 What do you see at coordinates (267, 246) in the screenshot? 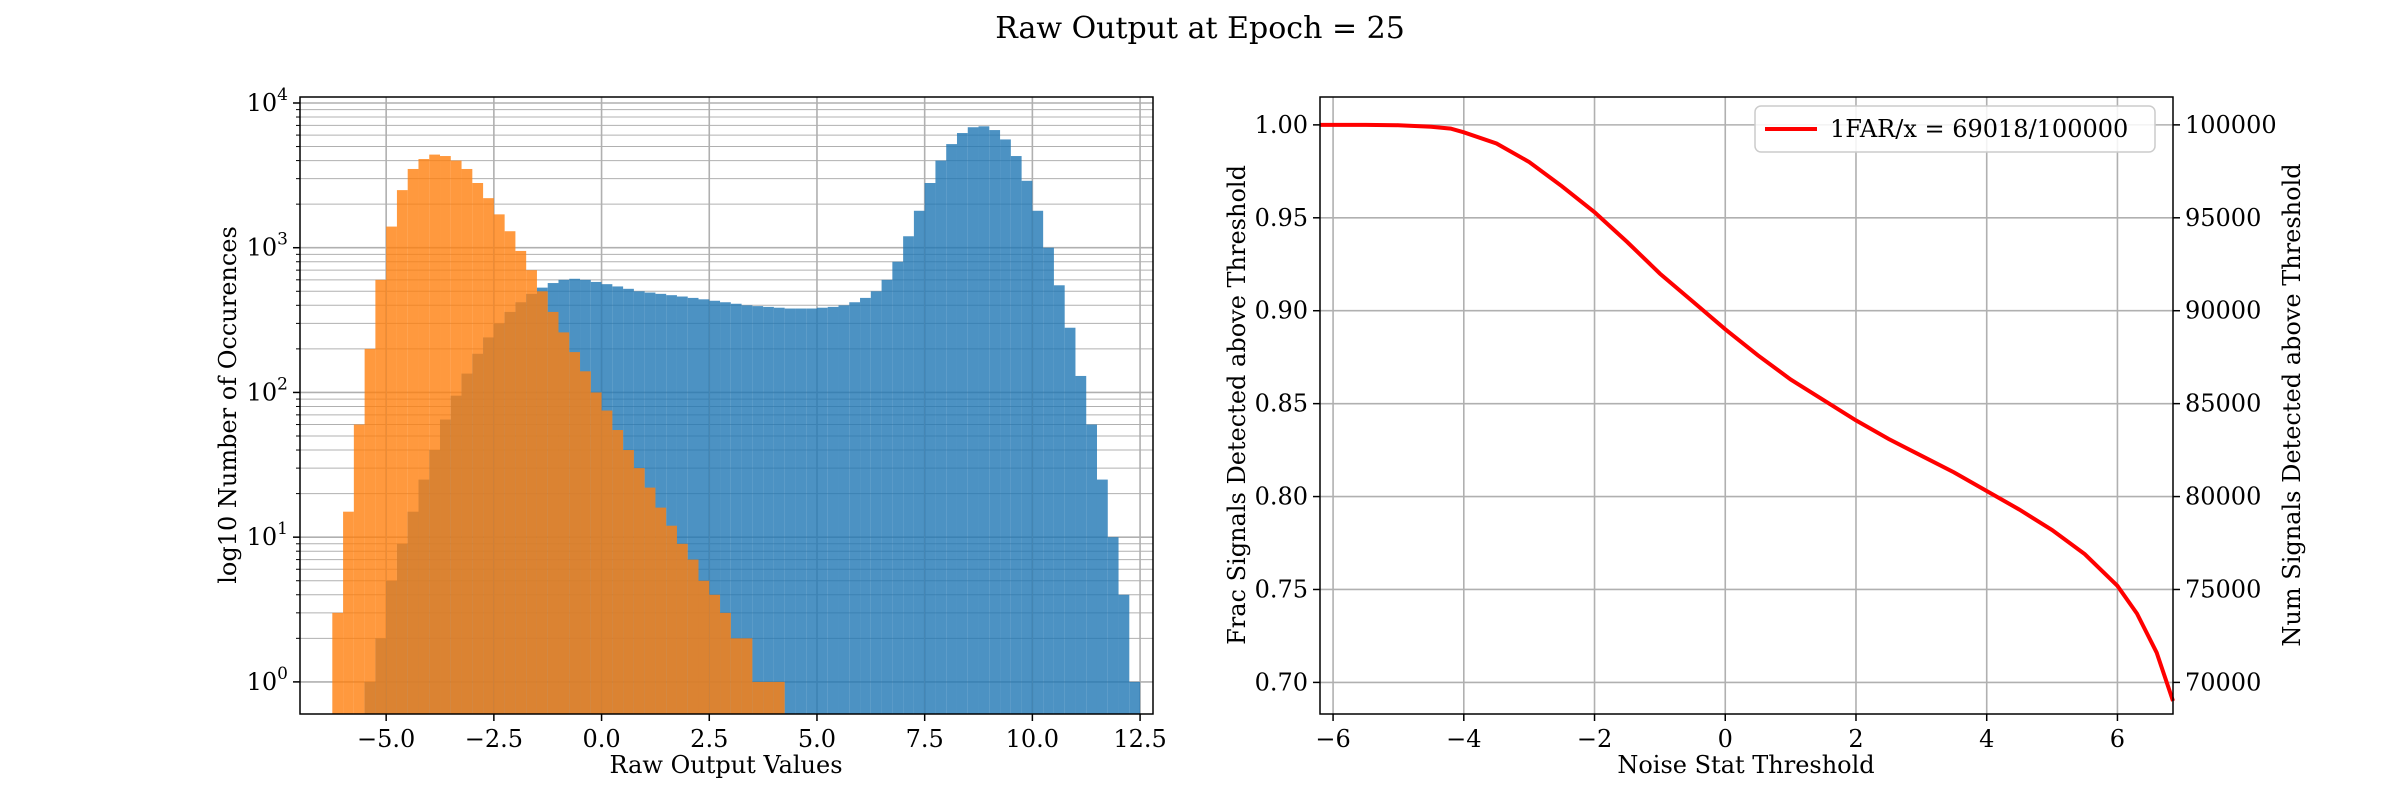
I see `y-tick-label: 10³` at bounding box center [267, 246].